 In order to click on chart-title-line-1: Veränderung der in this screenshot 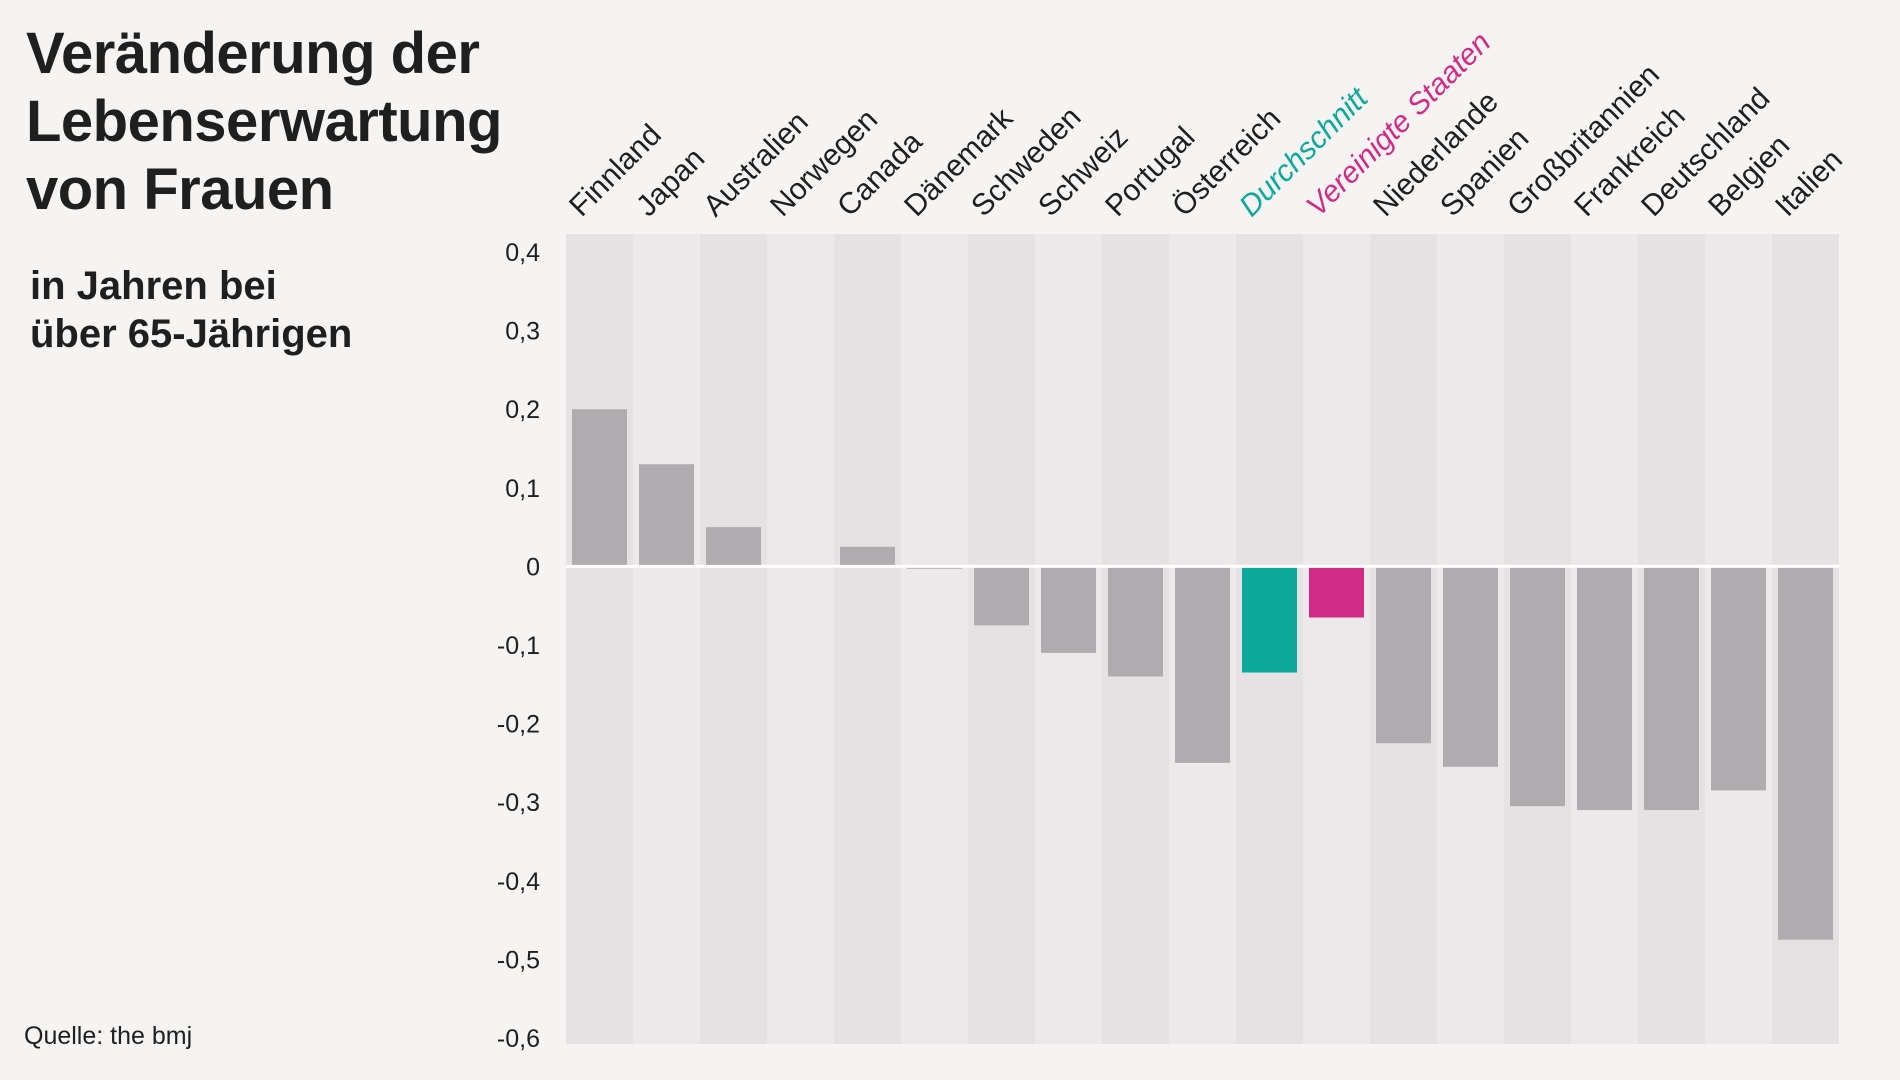, I will do `click(253, 53)`.